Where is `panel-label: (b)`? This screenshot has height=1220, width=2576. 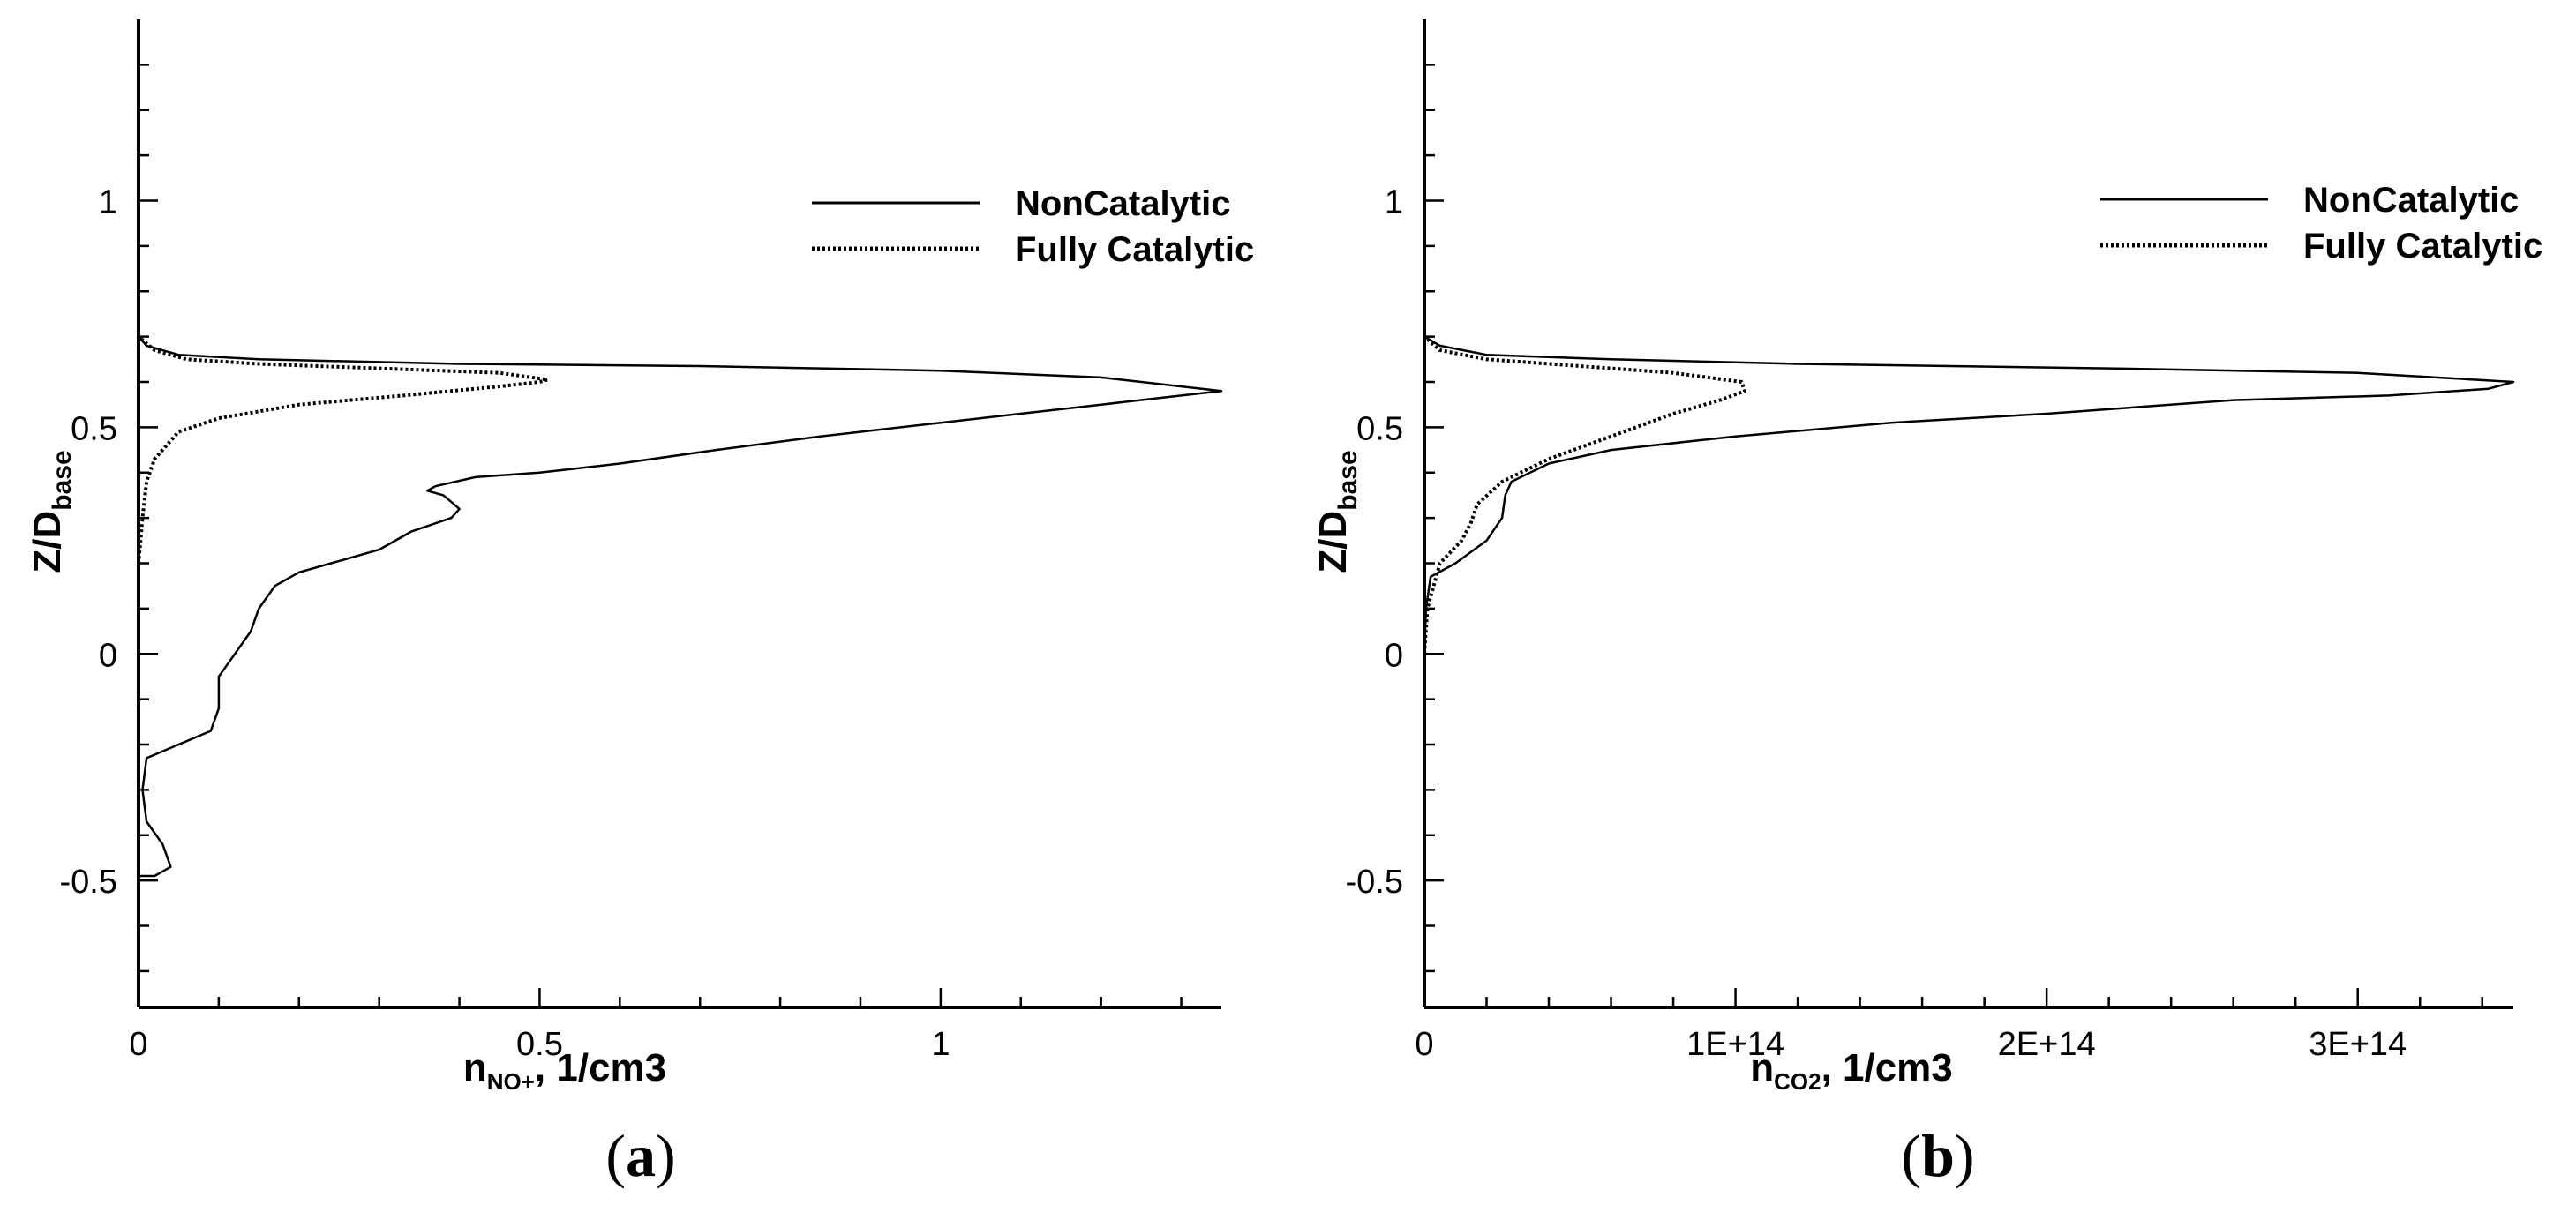 panel-label: (b) is located at coordinates (1937, 1155).